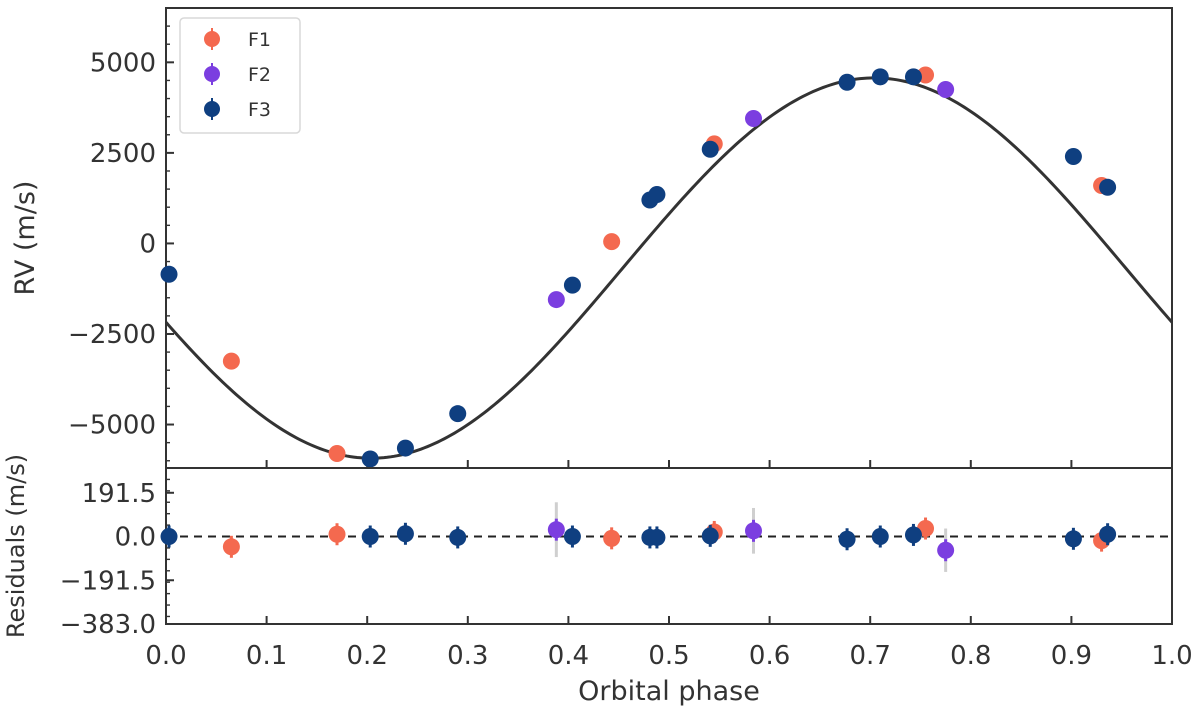  I want to click on legend-item-f3: F3, so click(237, 109).